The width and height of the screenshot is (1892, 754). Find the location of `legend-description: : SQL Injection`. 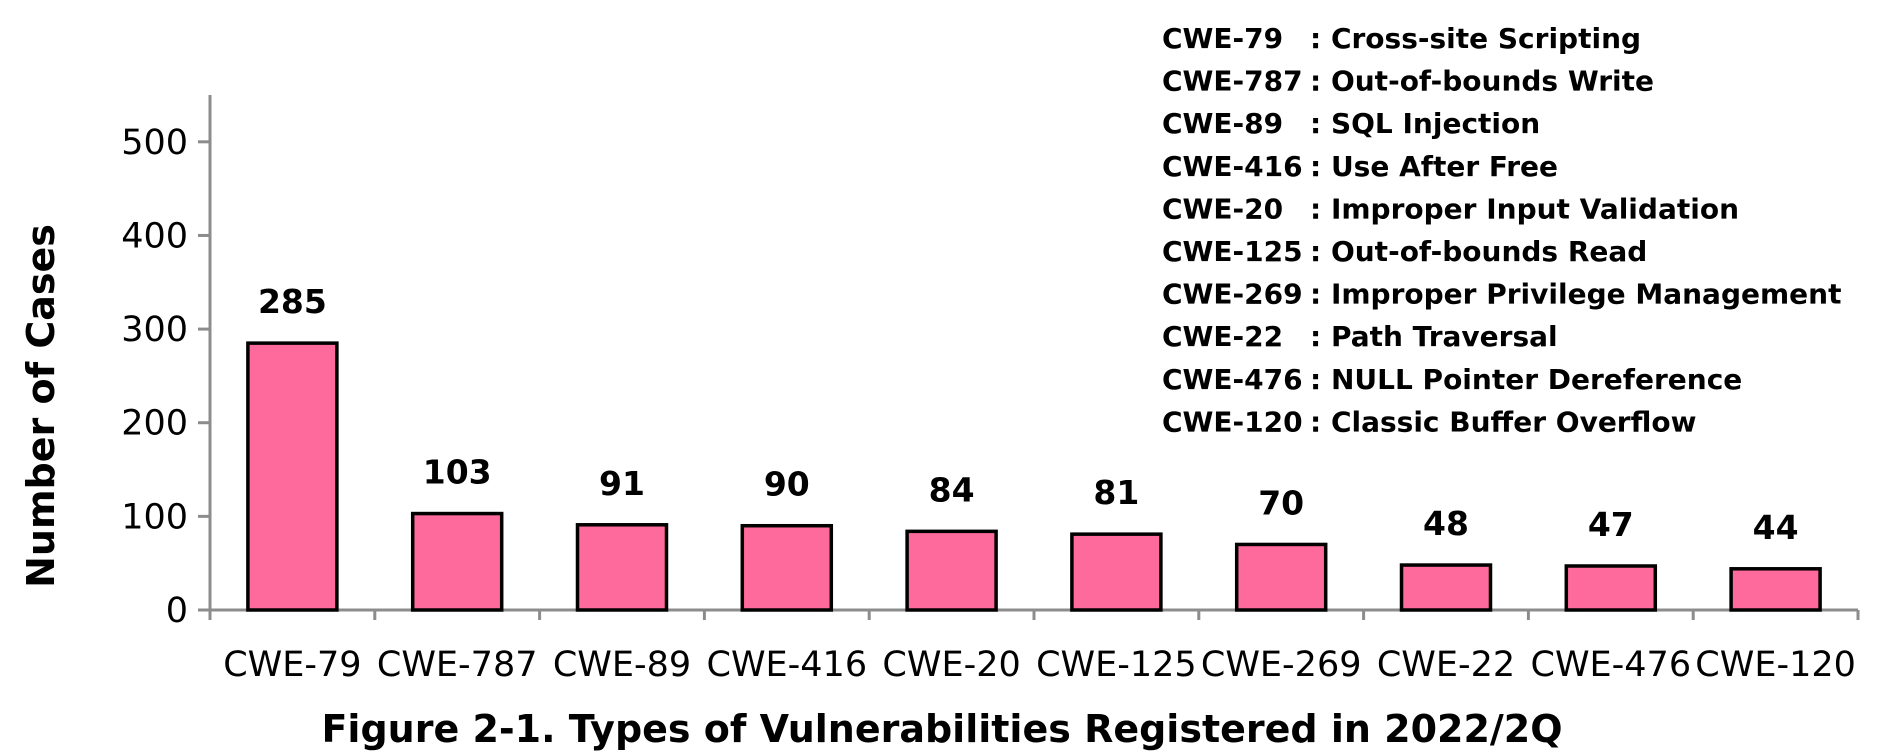

legend-description: : SQL Injection is located at coordinates (1425, 123).